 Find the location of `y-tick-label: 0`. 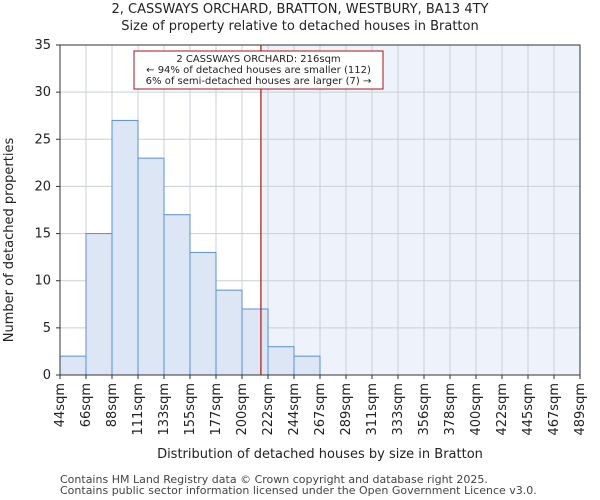

y-tick-label: 0 is located at coordinates (47, 375).